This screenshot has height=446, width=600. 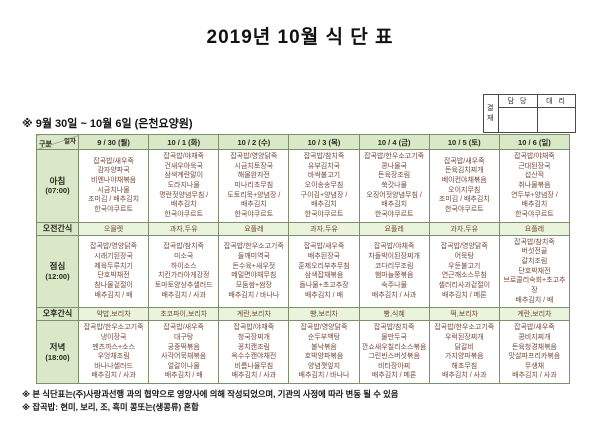 I want to click on row-label: 오전간식, so click(x=57, y=228).